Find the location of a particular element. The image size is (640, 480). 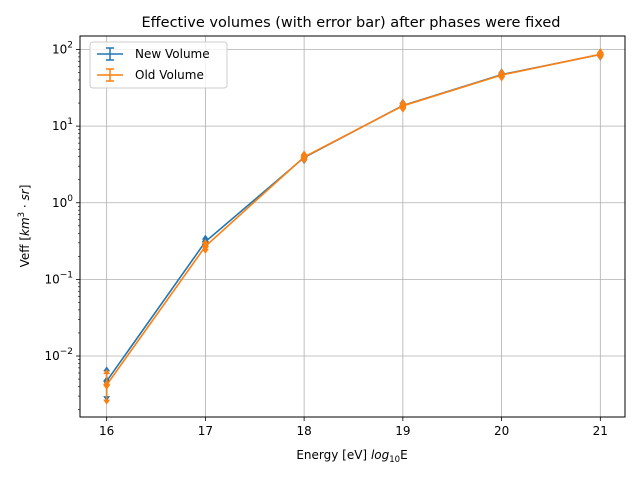

x-tick-label: 17 is located at coordinates (205, 431).